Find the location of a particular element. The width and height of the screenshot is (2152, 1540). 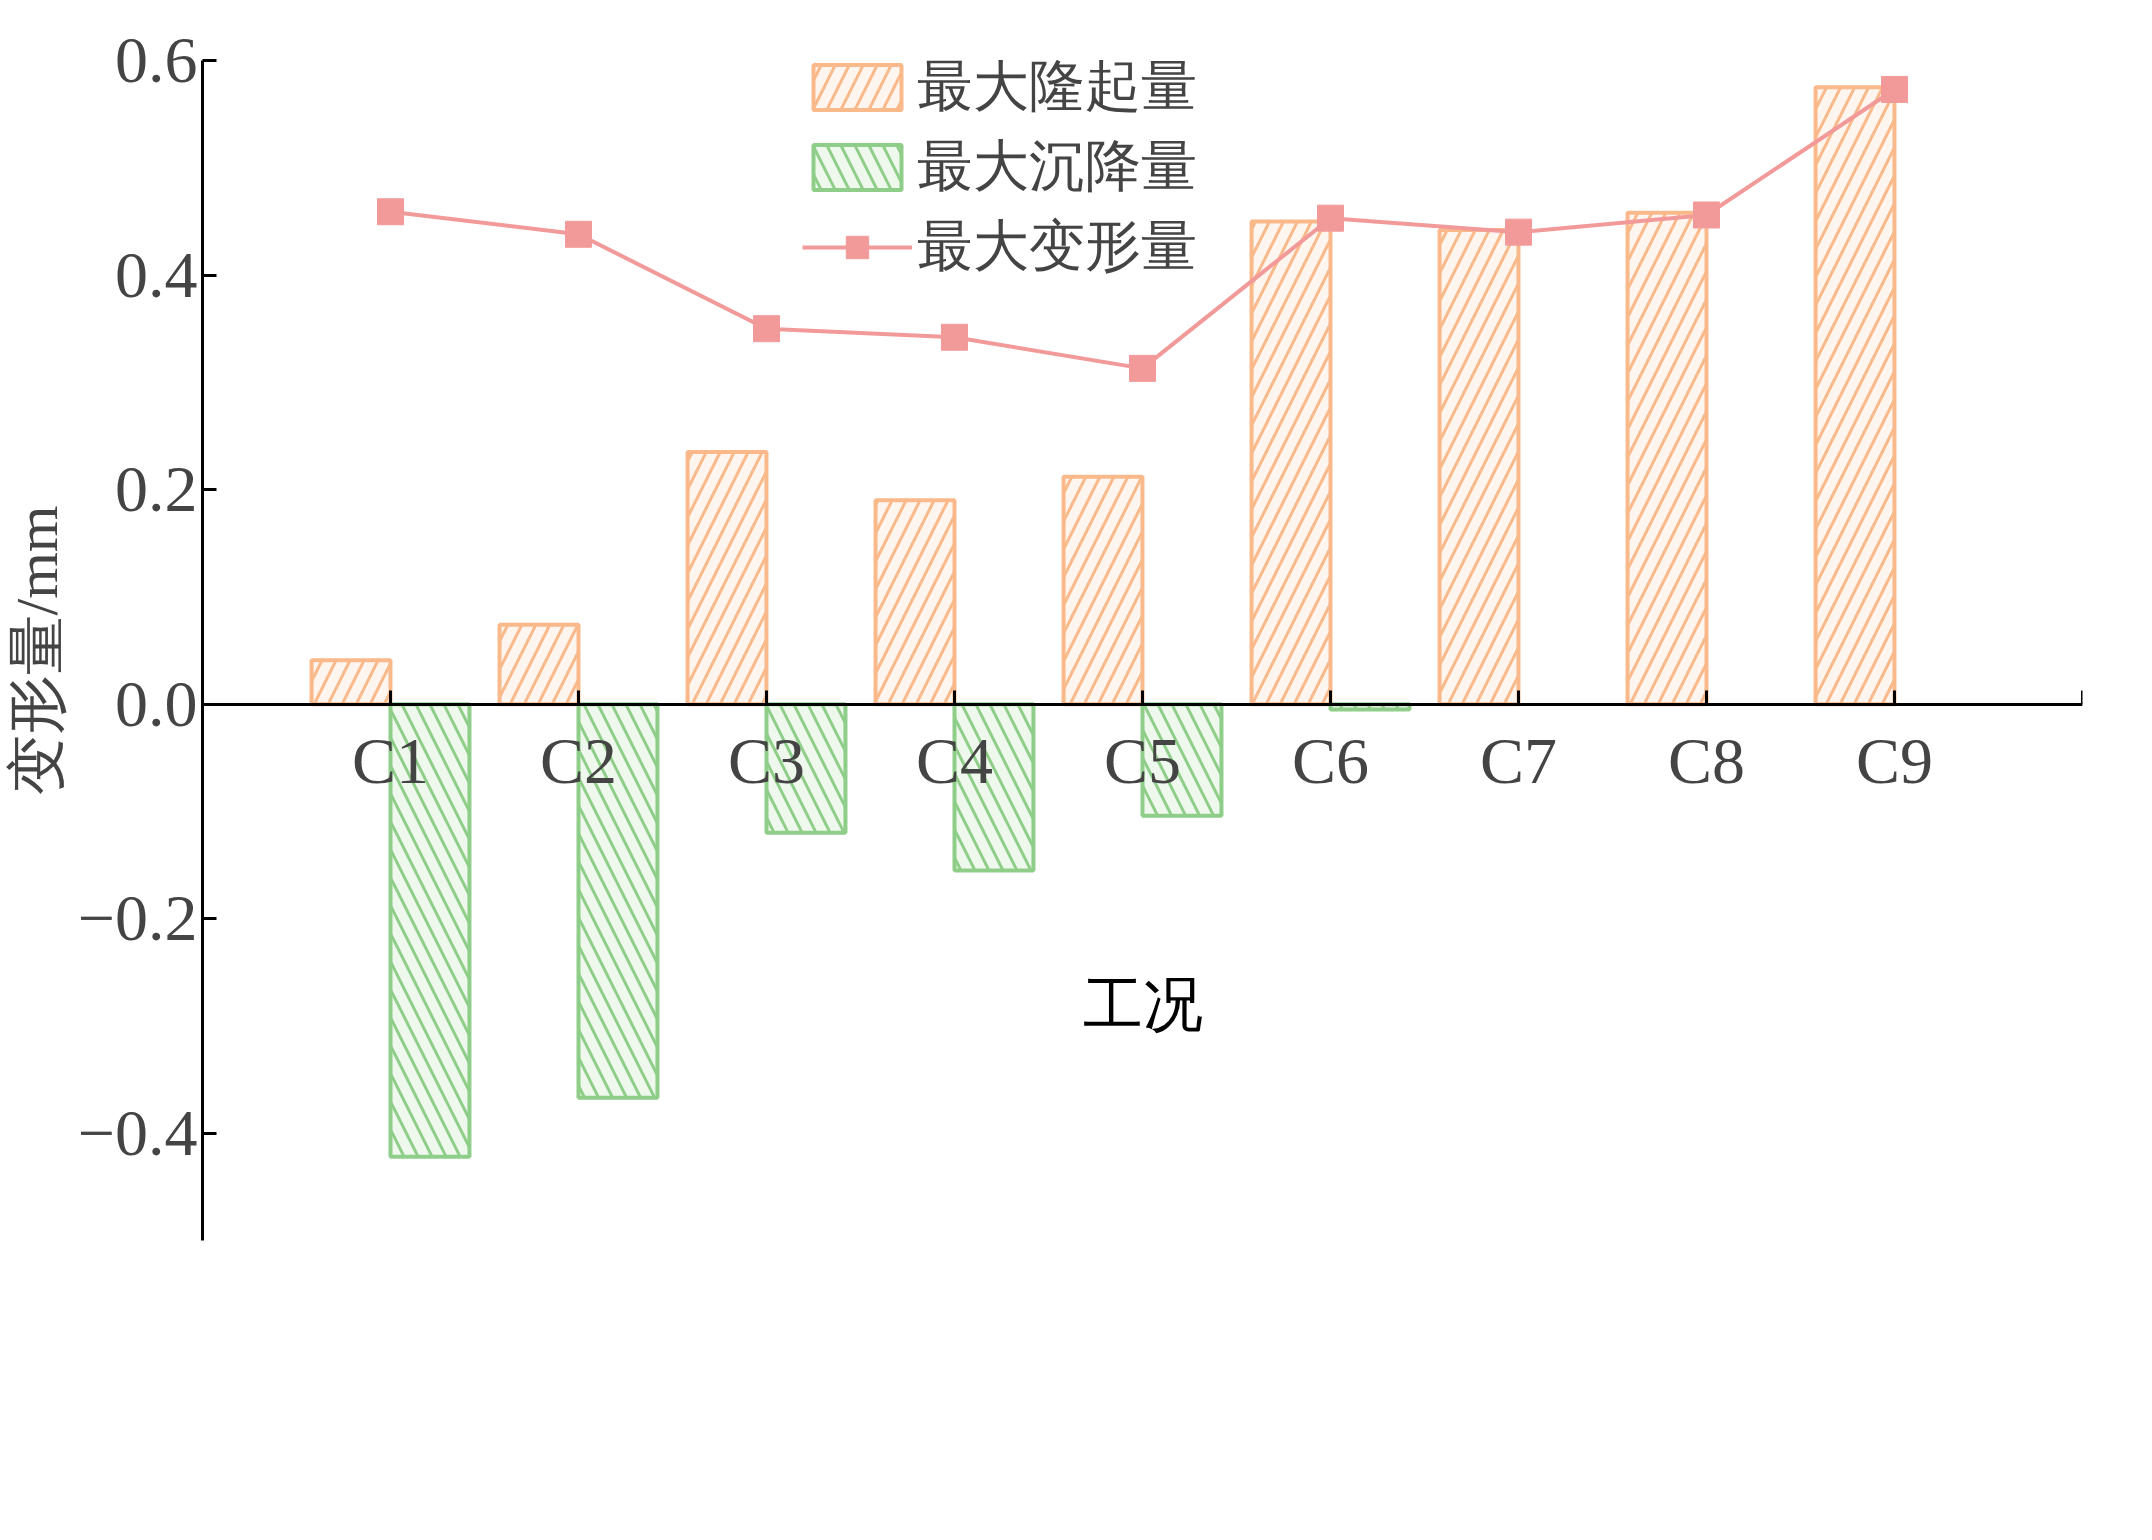

y-tick-label: −0.2 is located at coordinates (137, 918).